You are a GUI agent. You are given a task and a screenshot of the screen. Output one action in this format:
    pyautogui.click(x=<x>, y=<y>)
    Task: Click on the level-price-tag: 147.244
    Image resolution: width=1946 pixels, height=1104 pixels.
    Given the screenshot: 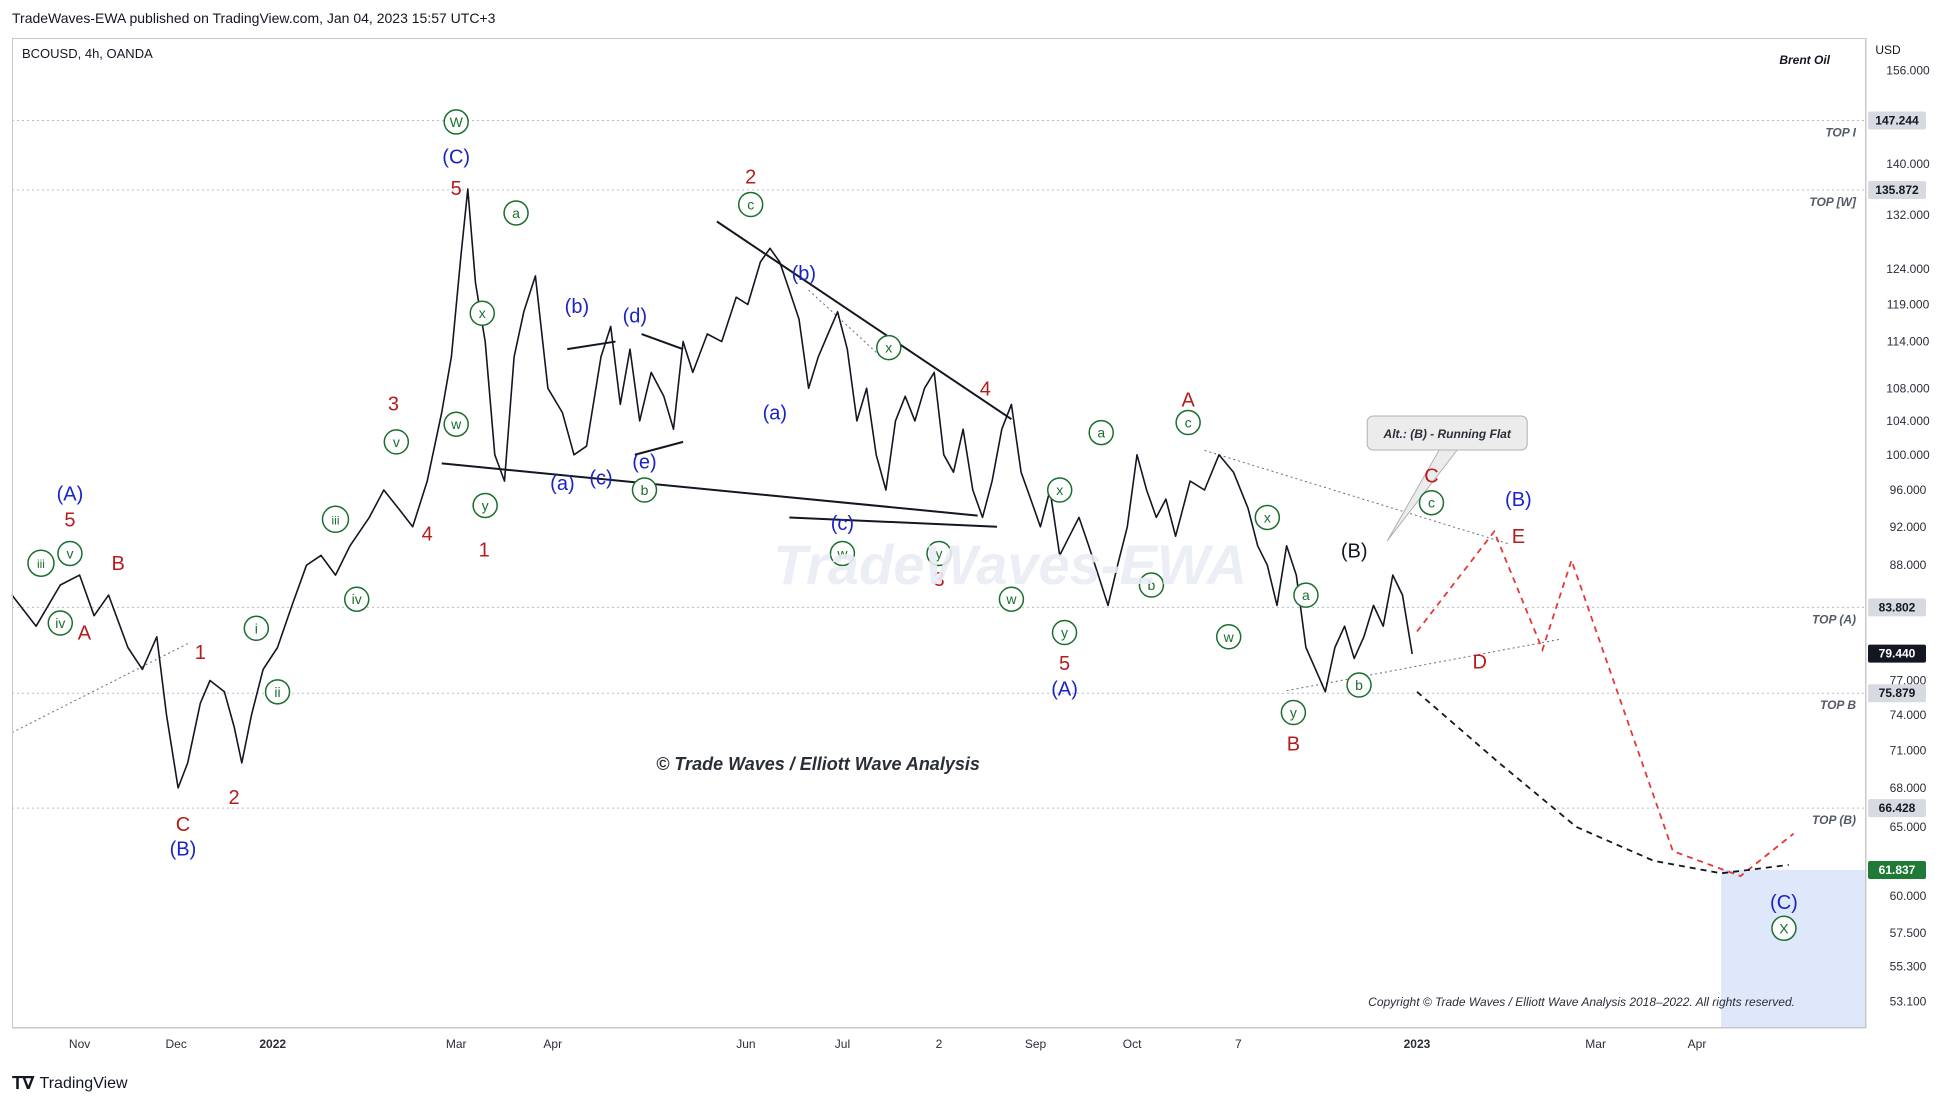 What is the action you would take?
    pyautogui.click(x=1897, y=121)
    